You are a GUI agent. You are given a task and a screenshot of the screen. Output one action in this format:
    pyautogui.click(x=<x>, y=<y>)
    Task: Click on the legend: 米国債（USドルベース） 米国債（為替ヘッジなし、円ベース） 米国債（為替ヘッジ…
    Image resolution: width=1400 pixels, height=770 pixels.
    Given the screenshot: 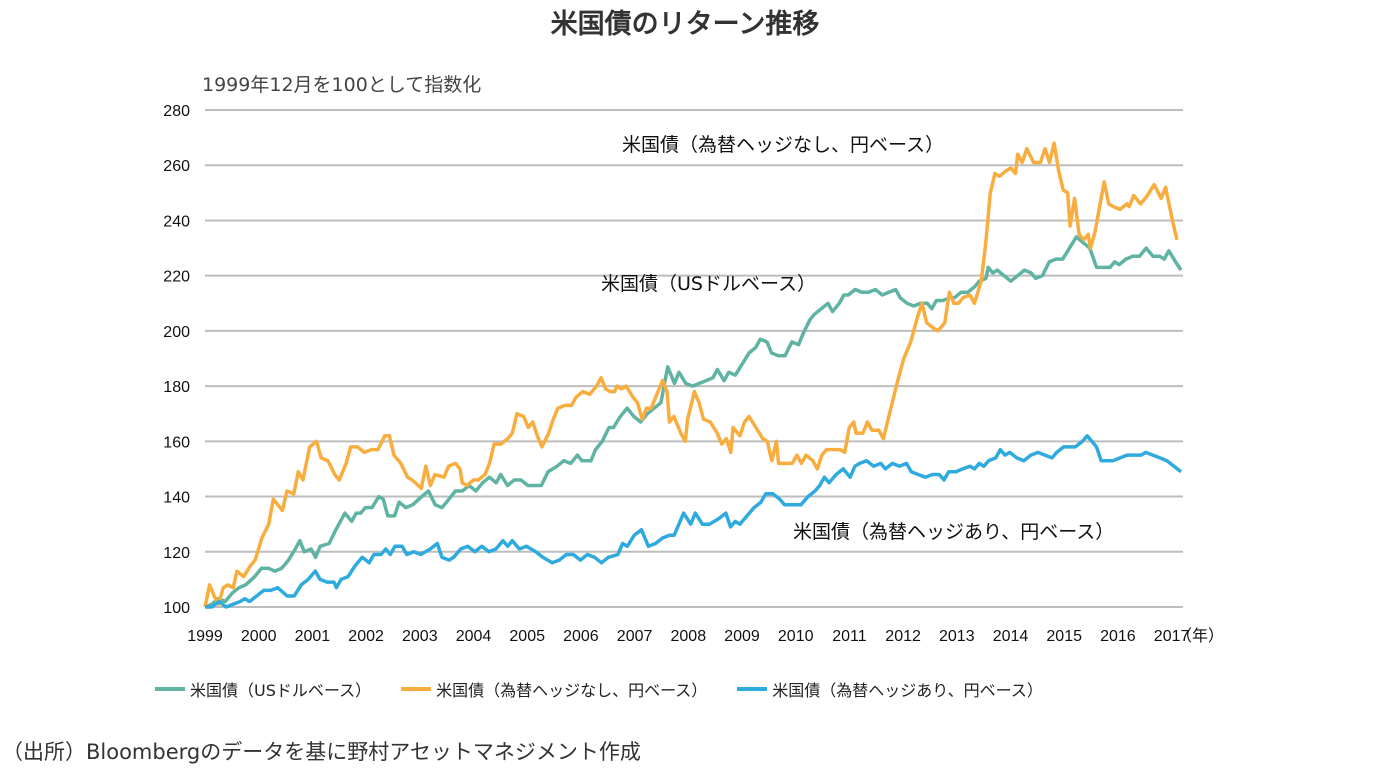 What is the action you would take?
    pyautogui.click(x=614, y=689)
    